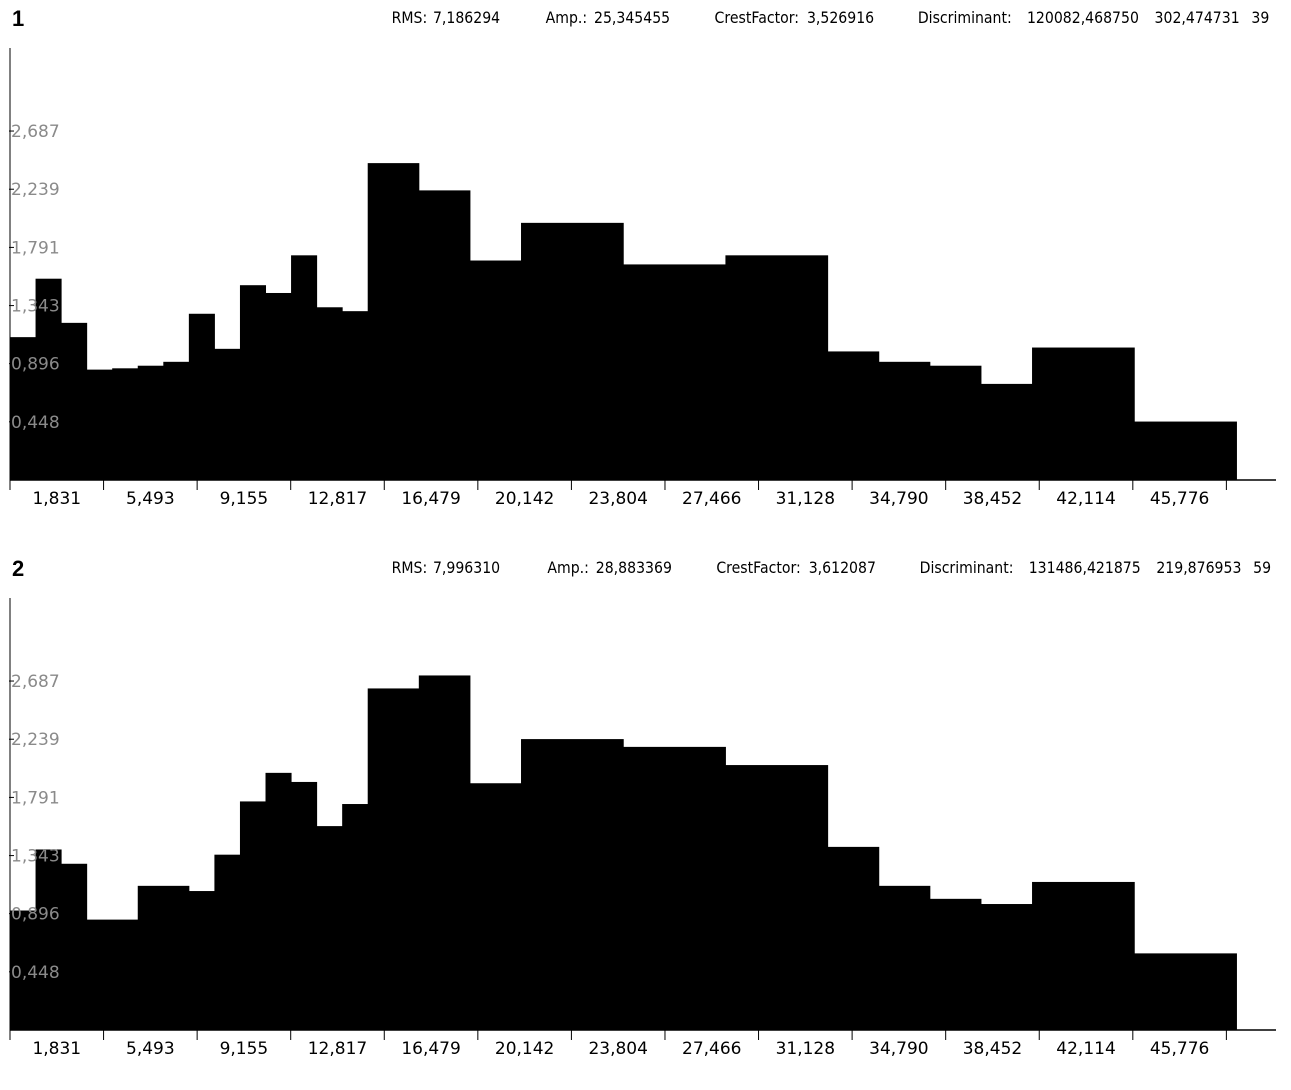 Image resolution: width=1291 pixels, height=1090 pixels. I want to click on crest-factor-value: 3,526916, so click(840, 17).